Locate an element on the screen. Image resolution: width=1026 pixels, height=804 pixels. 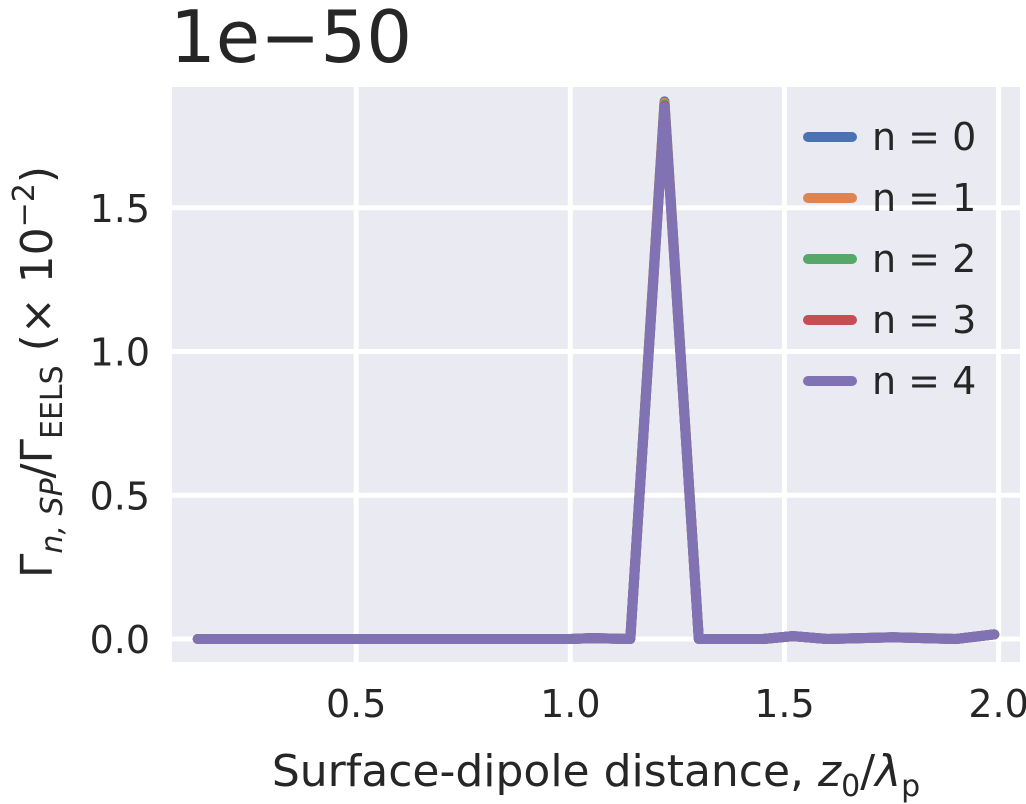
legend-label: n = 0 is located at coordinates (924, 137).